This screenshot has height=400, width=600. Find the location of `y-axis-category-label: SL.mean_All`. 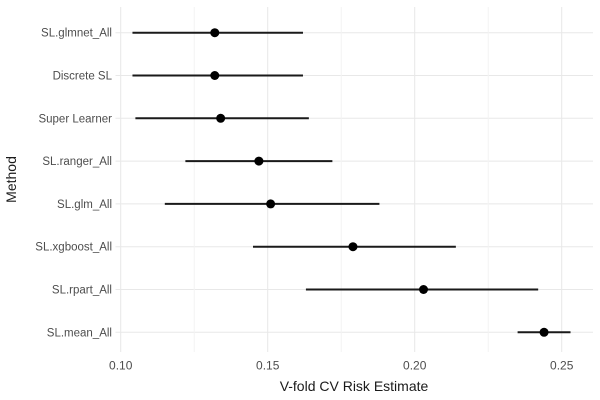

y-axis-category-label: SL.mean_All is located at coordinates (79, 333).